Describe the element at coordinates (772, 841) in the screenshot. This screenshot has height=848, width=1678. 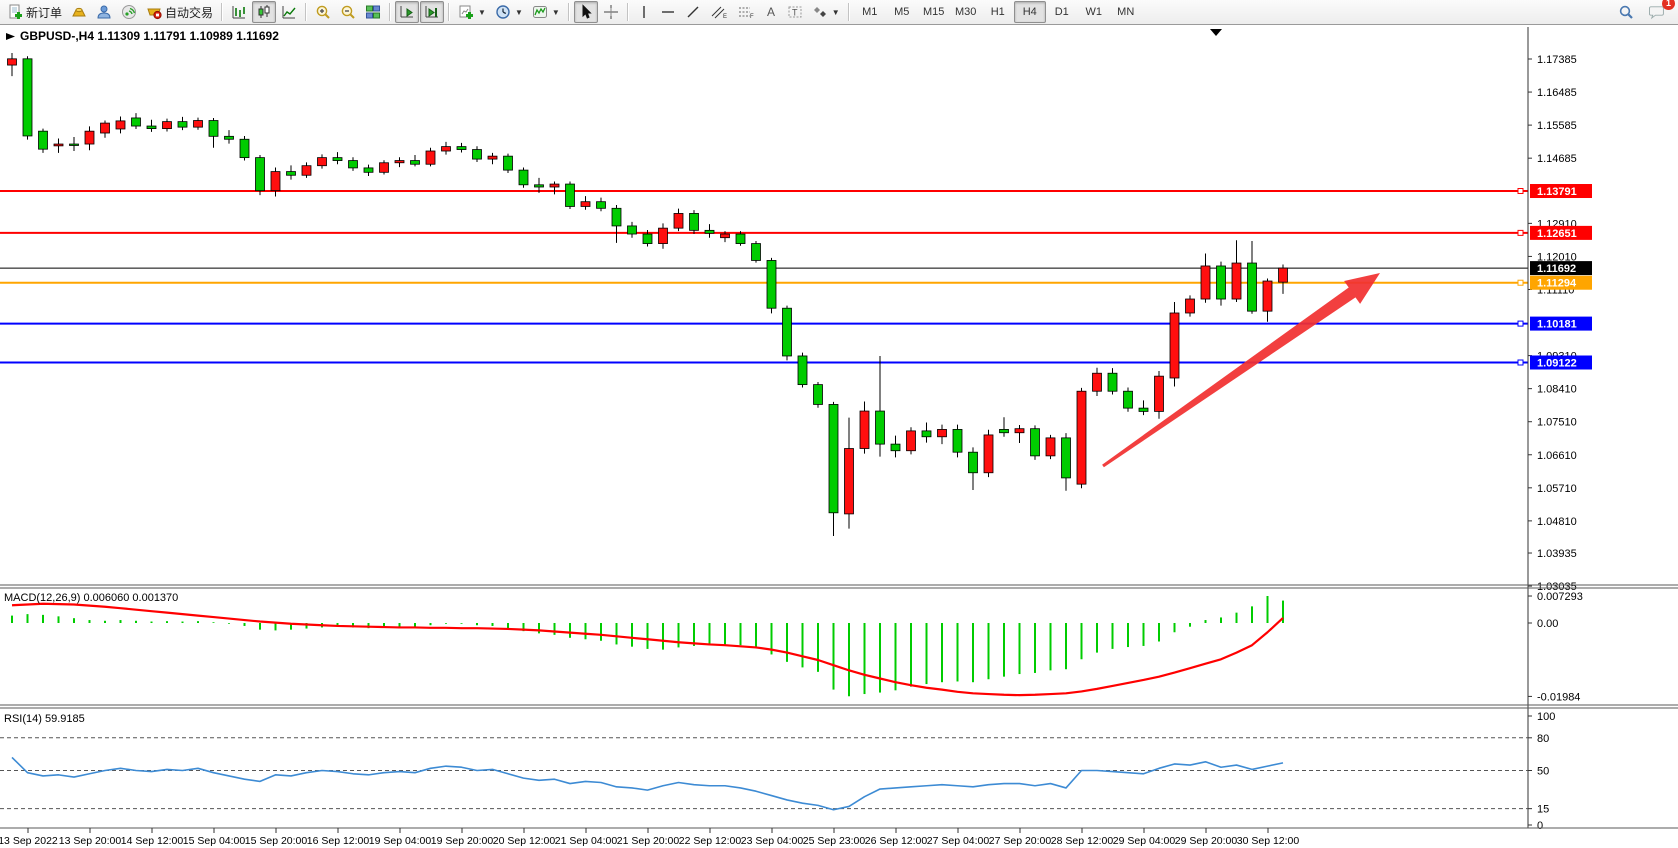
I see `time-tick-label: 23 Sep 04:00` at that location.